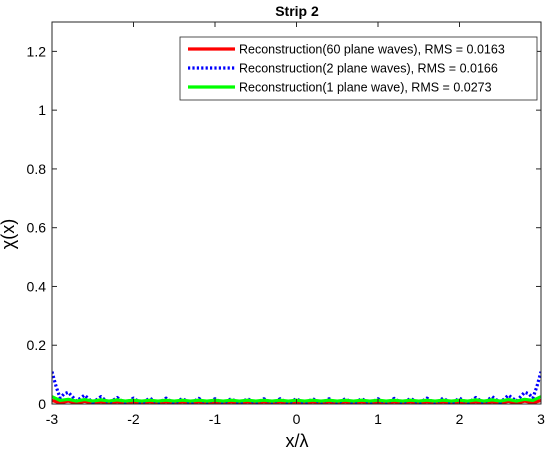 This screenshot has width=550, height=465. I want to click on y-tick-label: 0.6, so click(37, 228).